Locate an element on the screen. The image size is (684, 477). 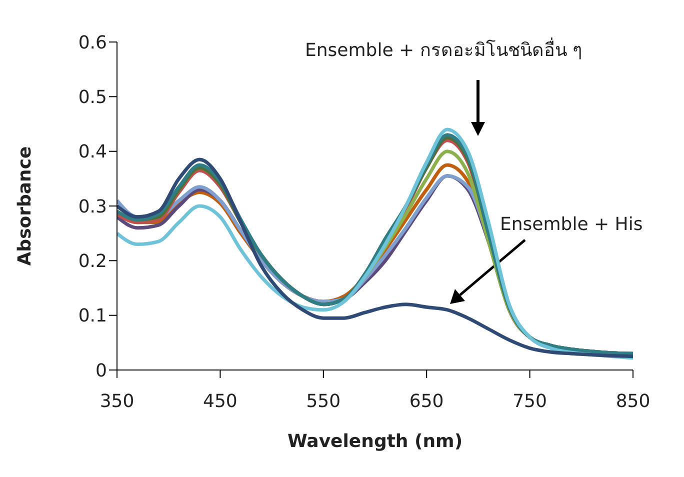
x-tick-label: 550 is located at coordinates (323, 401).